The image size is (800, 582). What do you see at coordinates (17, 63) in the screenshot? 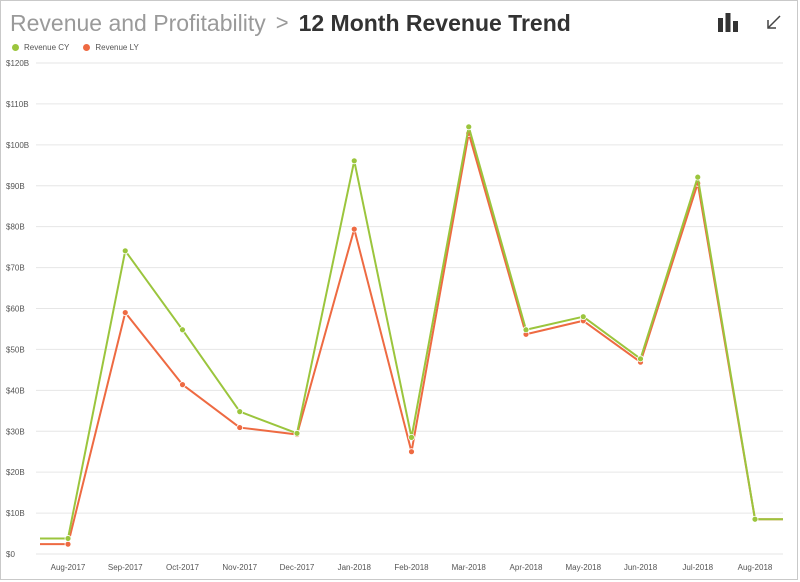
I see `y-tick-label: $120B` at bounding box center [17, 63].